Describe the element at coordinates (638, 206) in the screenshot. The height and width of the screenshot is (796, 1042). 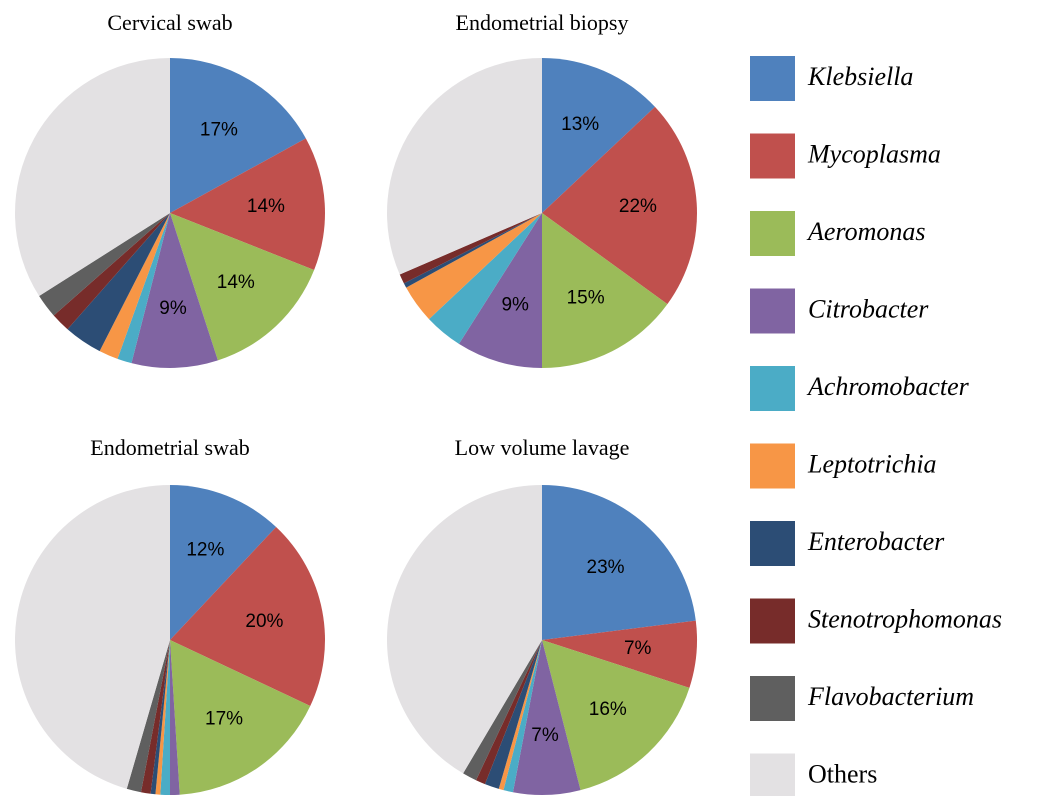
I see `value-label: 22%` at that location.